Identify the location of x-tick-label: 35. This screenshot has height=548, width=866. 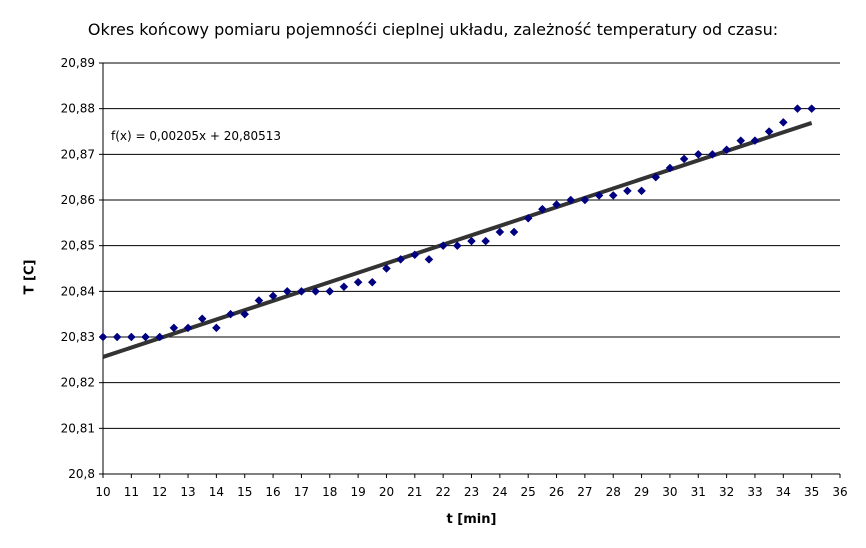
(811, 492).